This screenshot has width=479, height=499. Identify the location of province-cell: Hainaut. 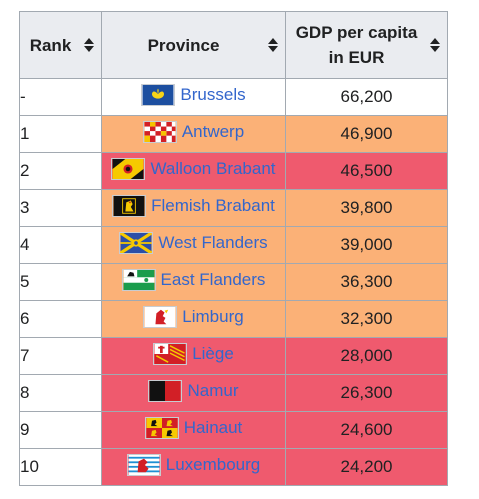
(193, 430).